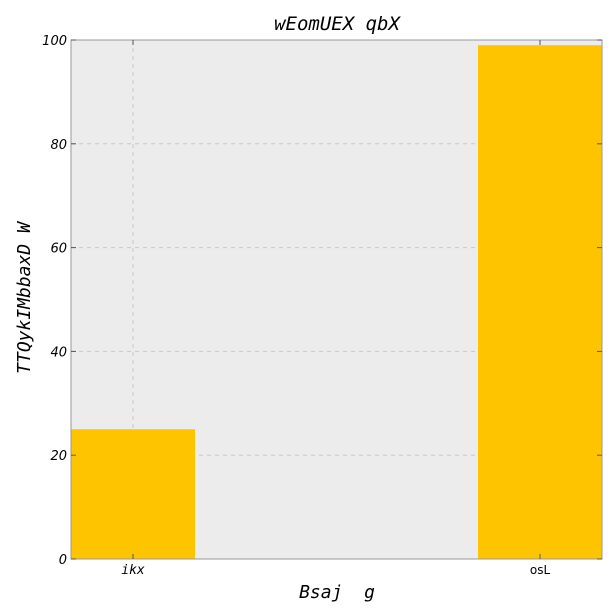  I want to click on x-tick-label: osL, so click(540, 570).